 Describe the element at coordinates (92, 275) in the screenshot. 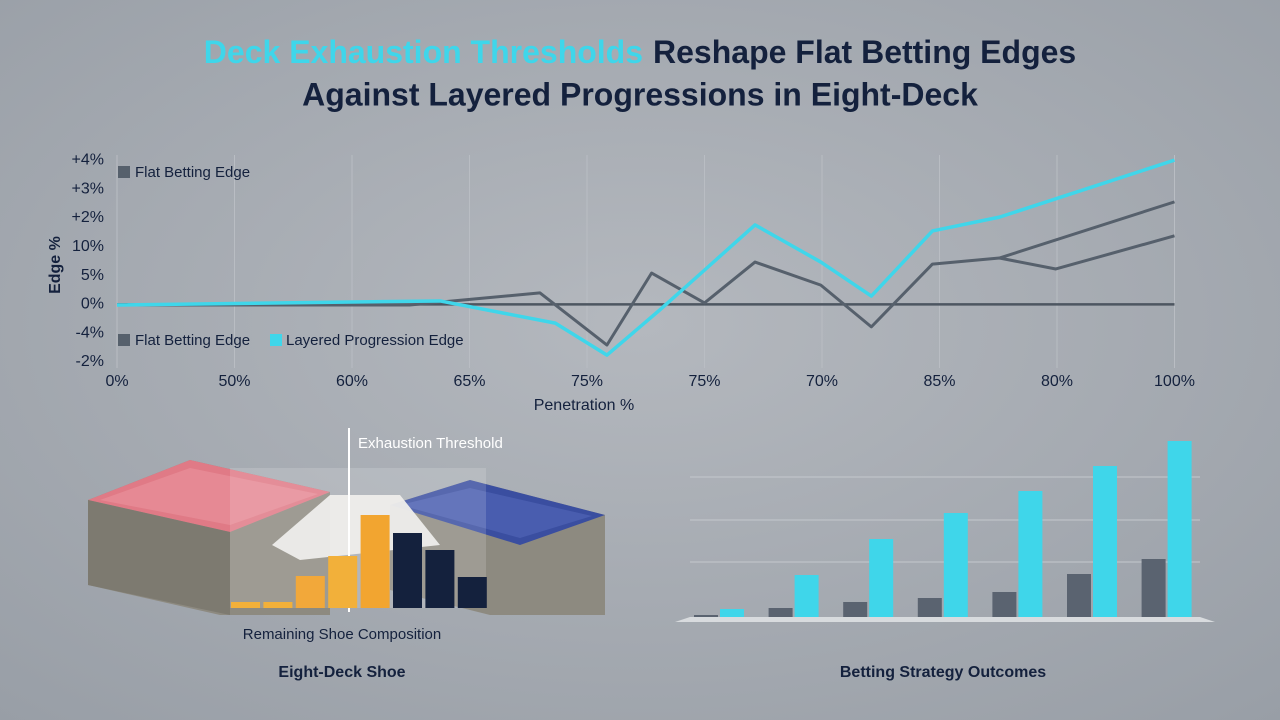

I see `y-tick-label: 5%` at that location.